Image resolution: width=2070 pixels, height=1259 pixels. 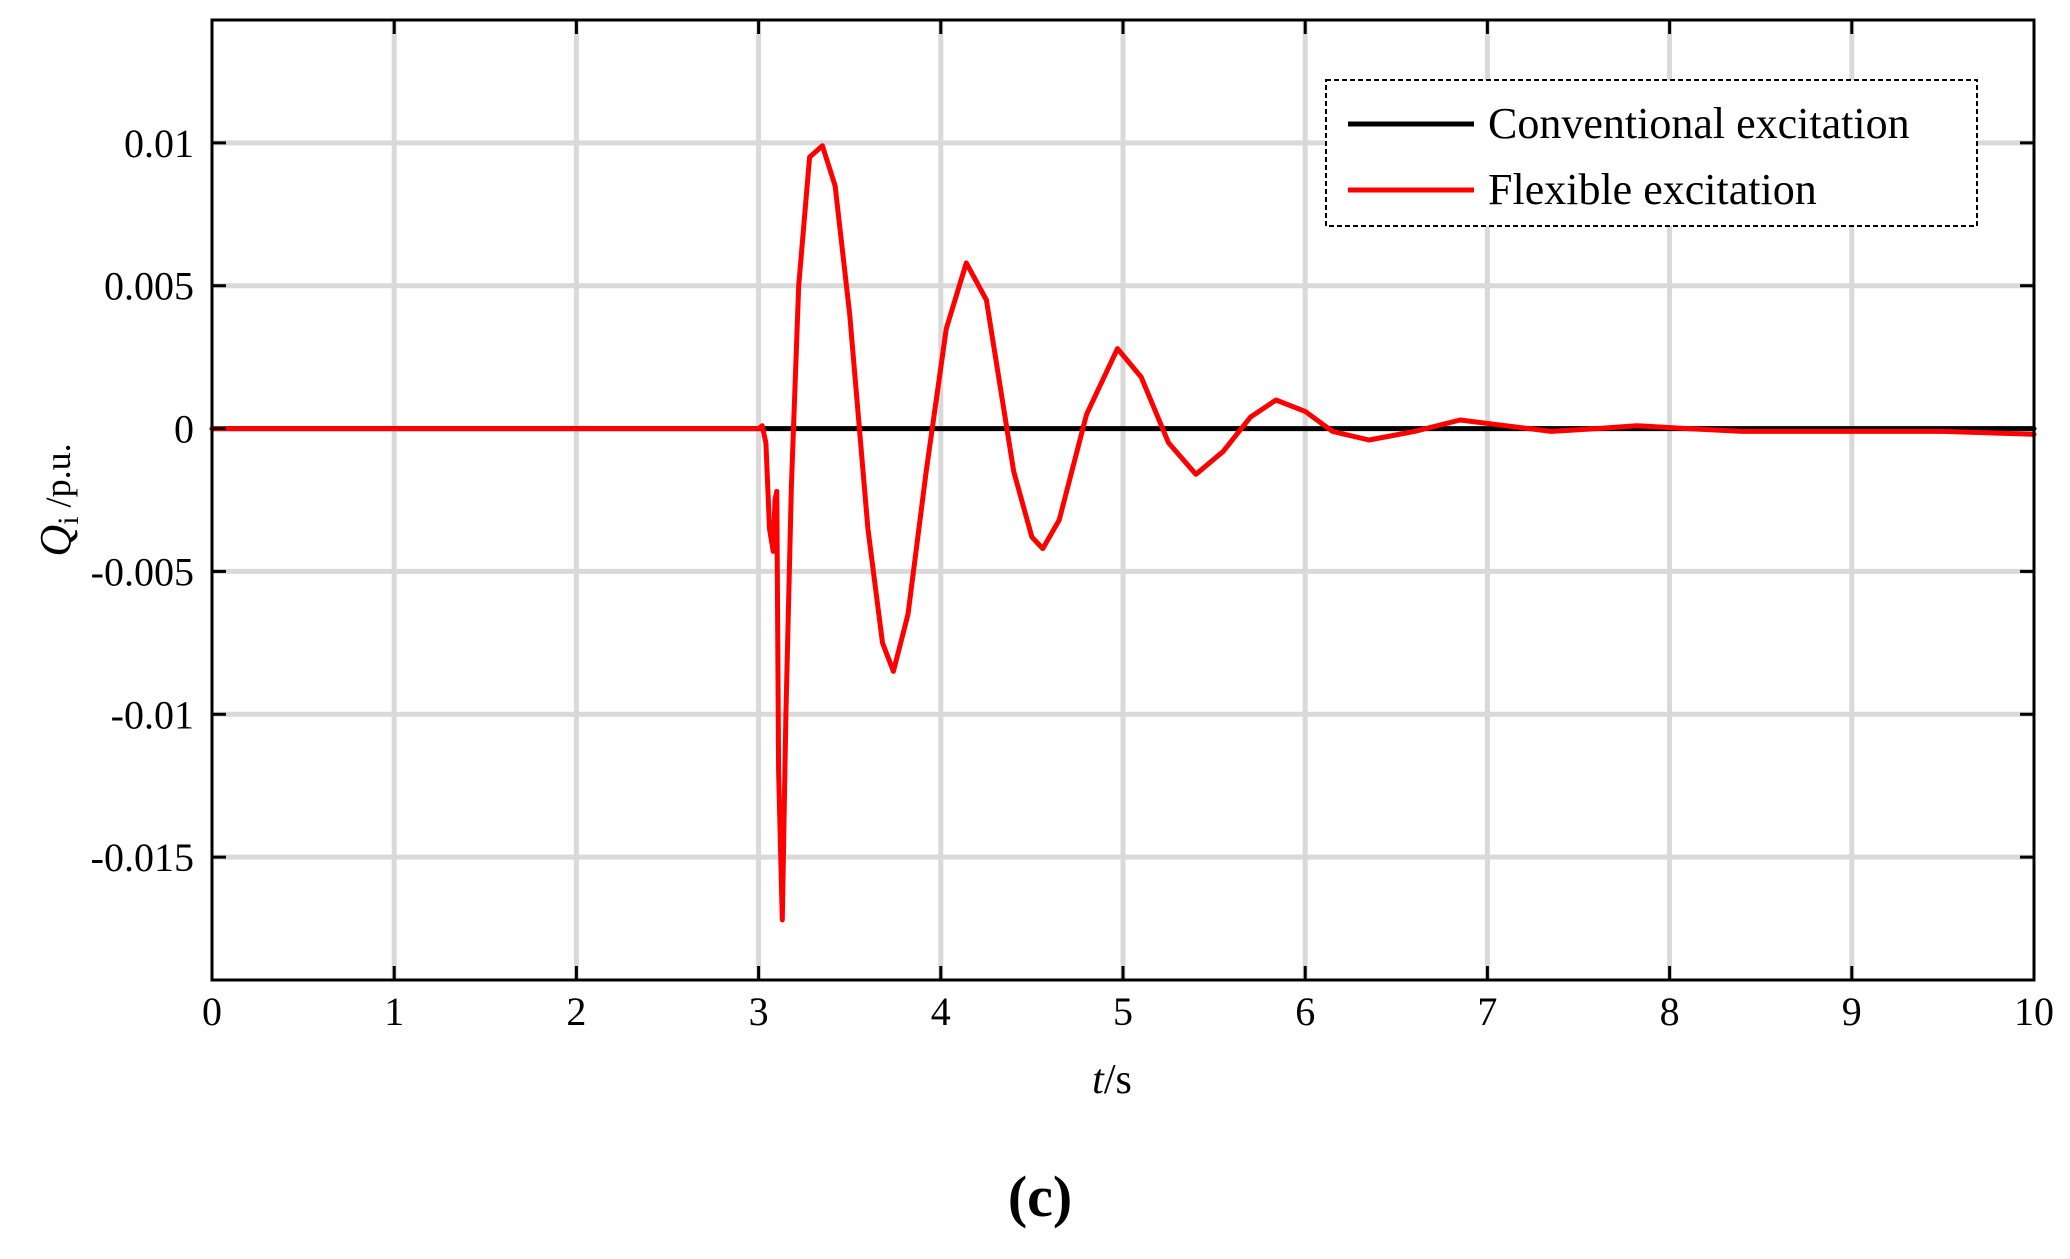 I want to click on legend-label-conventional: Conventional excitation, so click(x=1699, y=123).